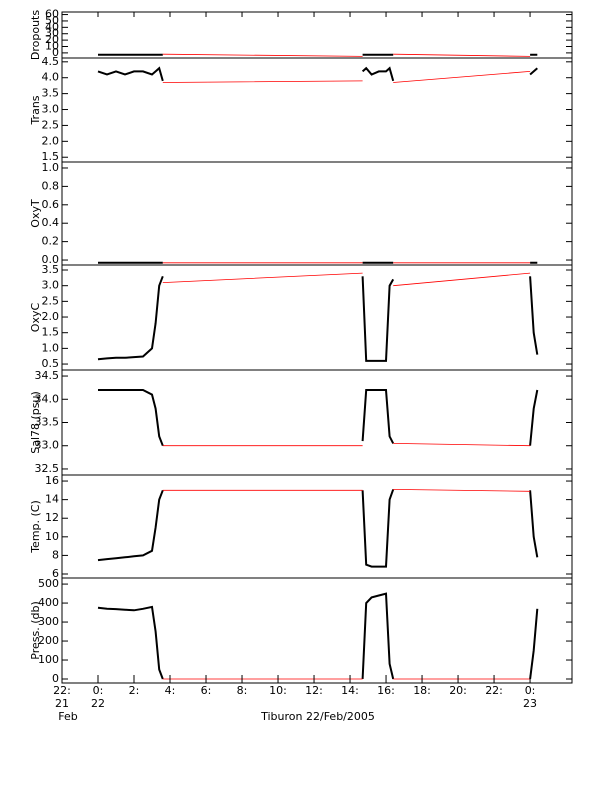 The height and width of the screenshot is (785, 612). What do you see at coordinates (51, 259) in the screenshot?
I see `y-tick-label: 0.0` at bounding box center [51, 259].